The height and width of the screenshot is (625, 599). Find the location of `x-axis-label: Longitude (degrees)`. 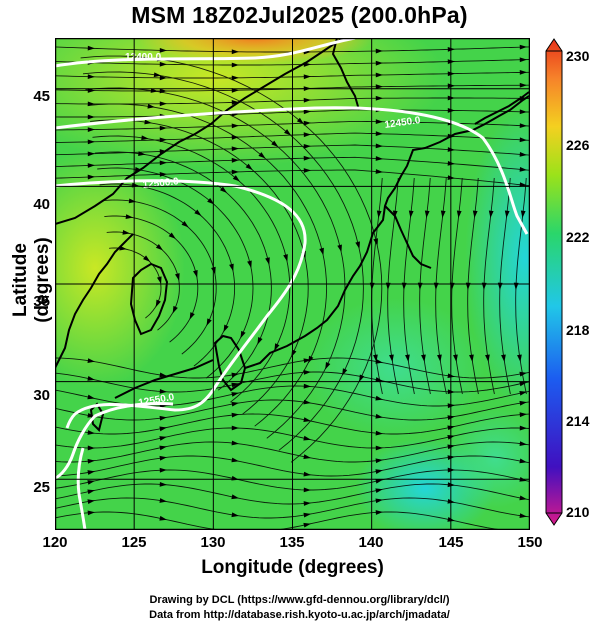

x-axis-label: Longitude (degrees) is located at coordinates (292, 567).